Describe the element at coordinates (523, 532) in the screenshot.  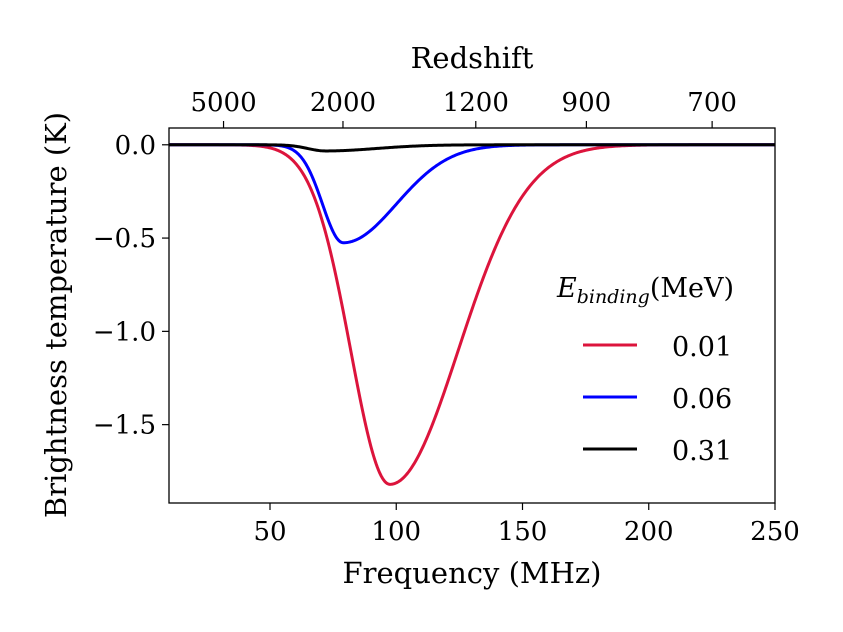
I see `x-tick-label: 150` at that location.